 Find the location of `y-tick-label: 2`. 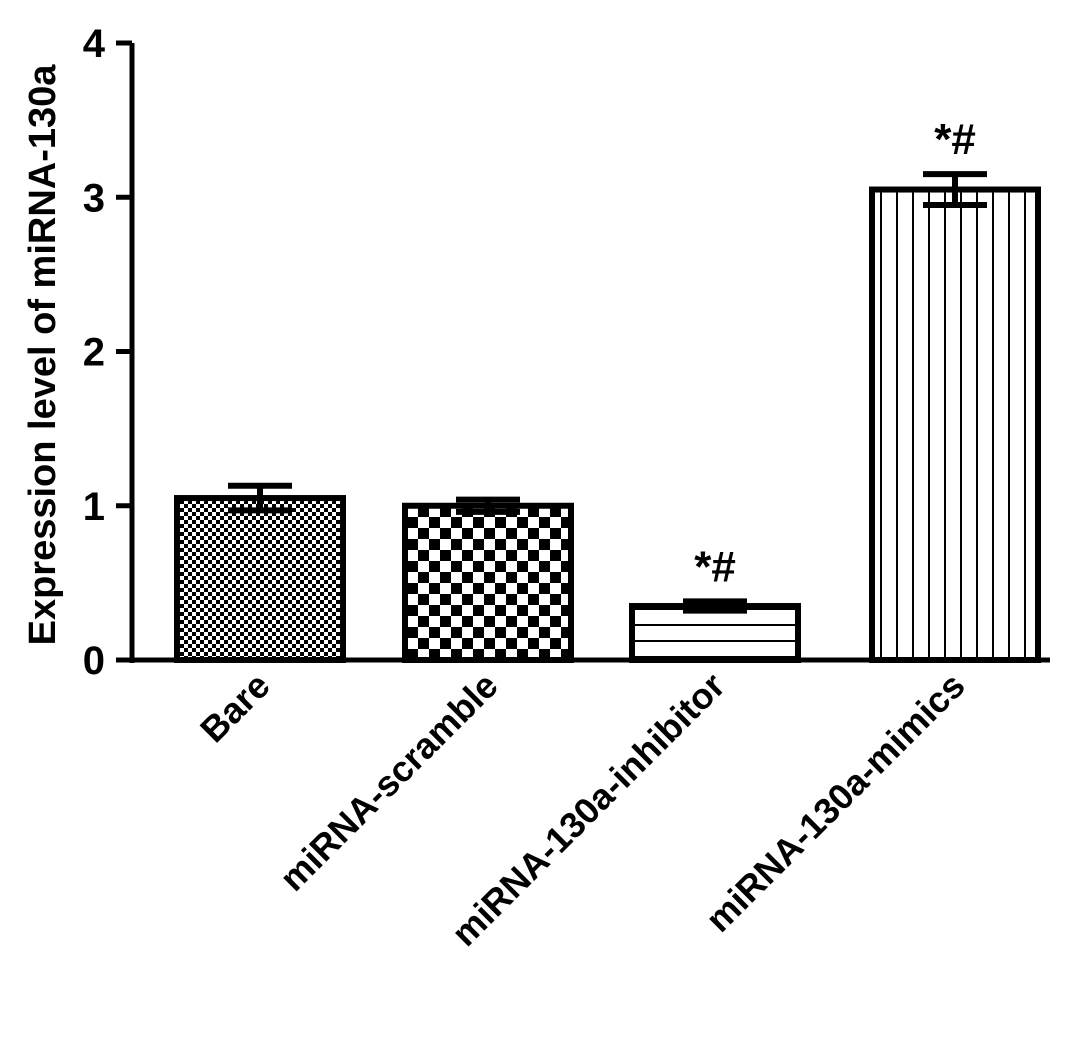

y-tick-label: 2 is located at coordinates (94, 353).